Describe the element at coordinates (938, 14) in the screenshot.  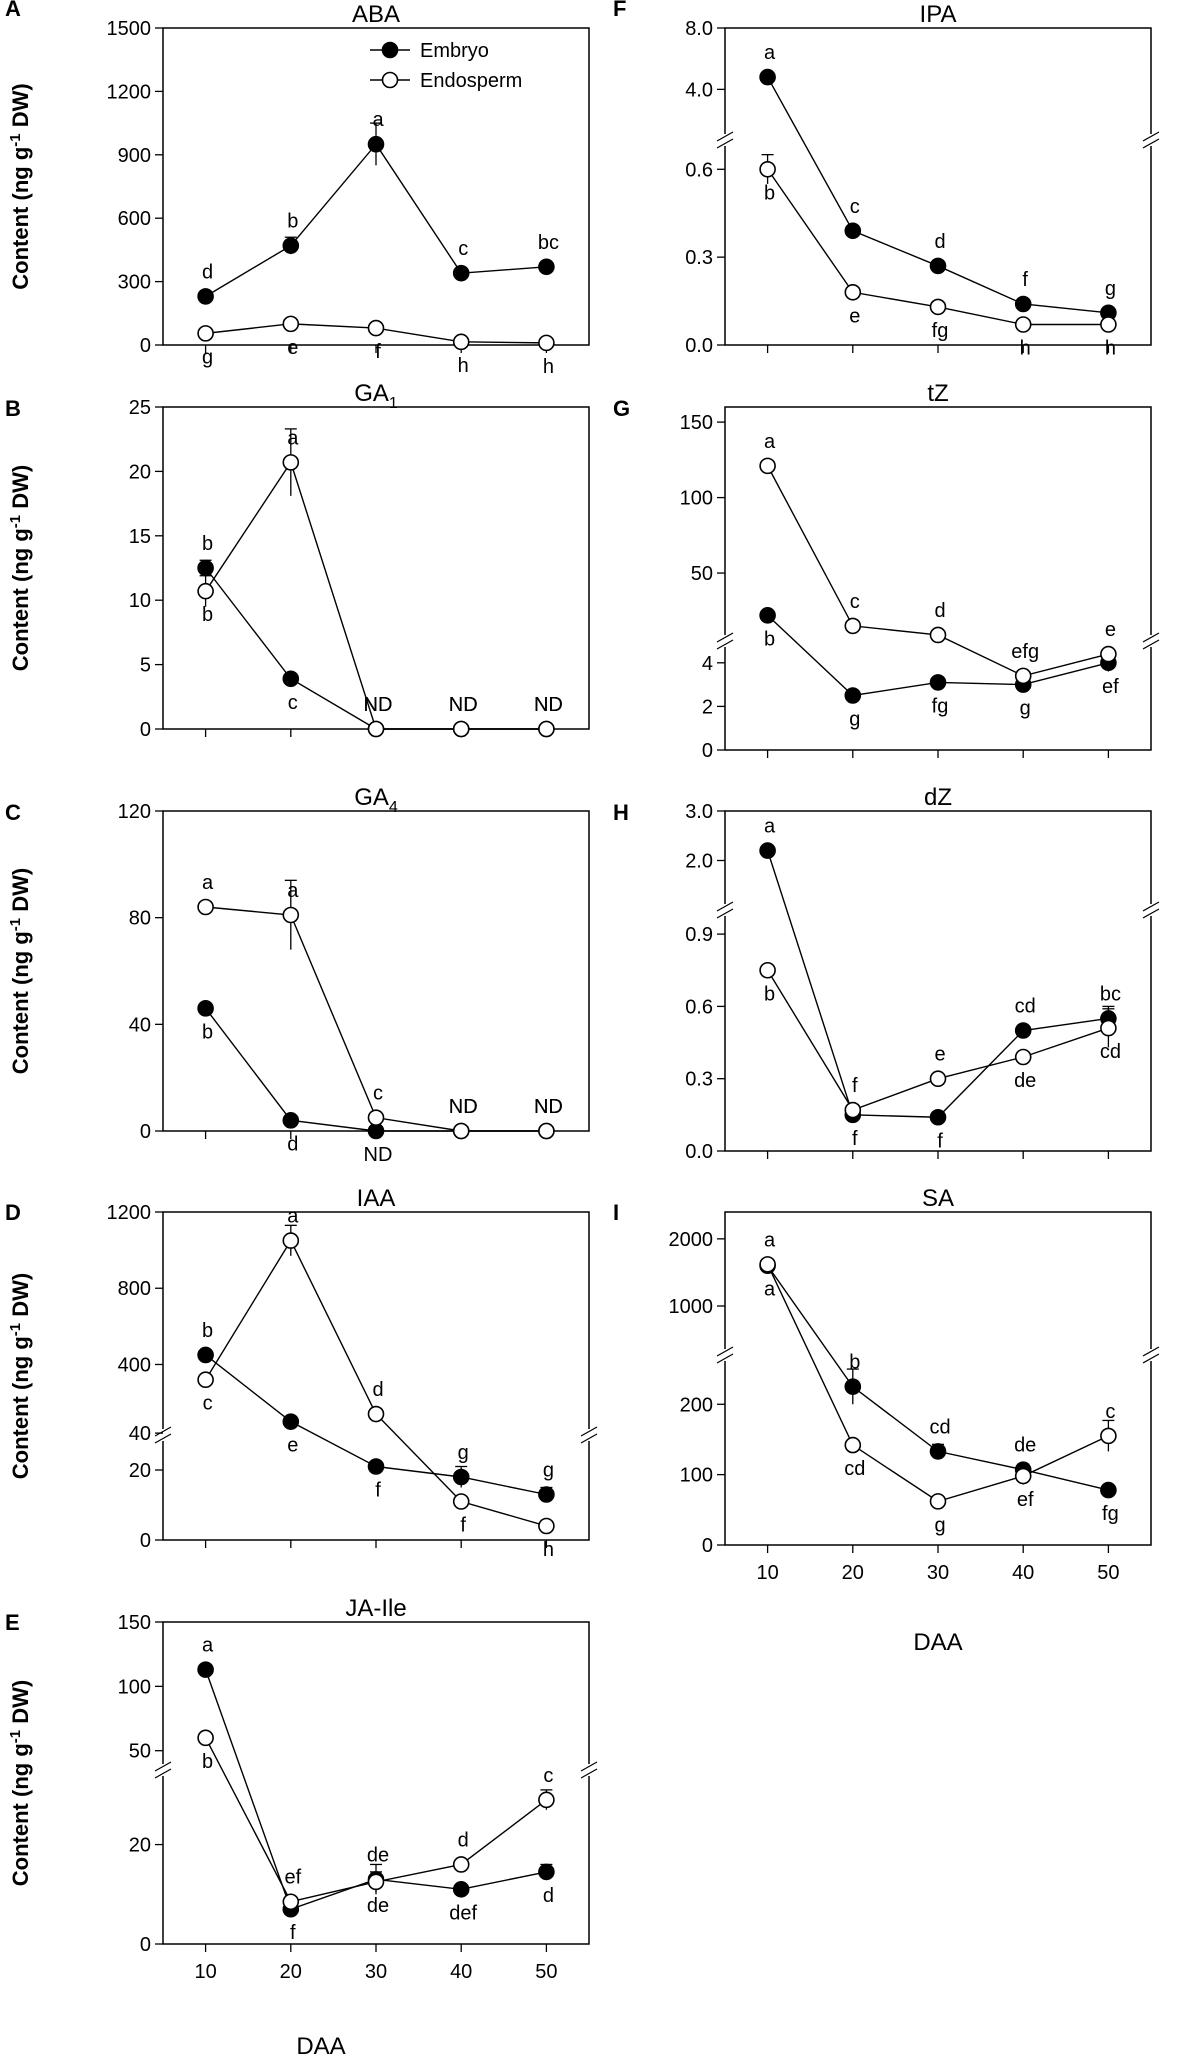
I see `panel-title: IPA` at that location.